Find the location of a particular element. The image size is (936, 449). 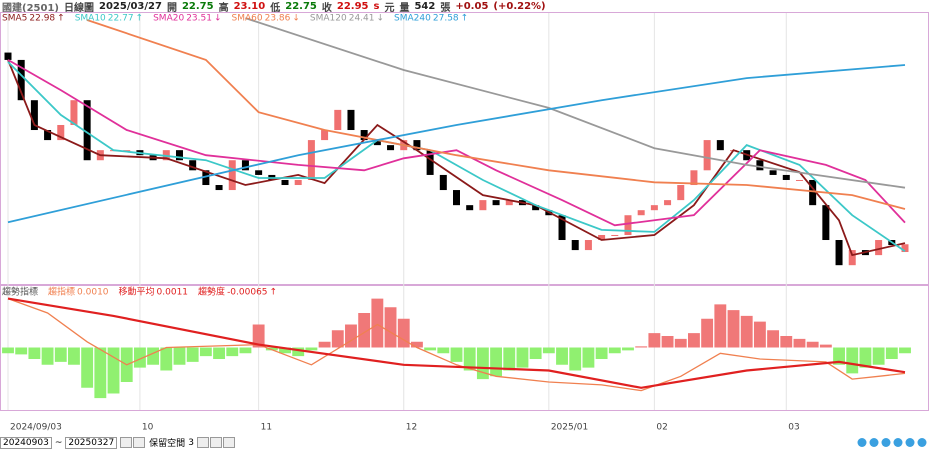

legend-text: 0.0011 is located at coordinates (173, 293).